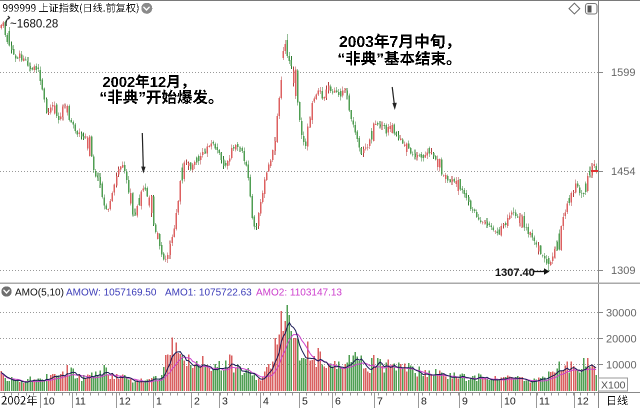 Image resolution: width=640 pixels, height=408 pixels. What do you see at coordinates (338, 402) in the screenshot?
I see `svg-text: 6` at bounding box center [338, 402].